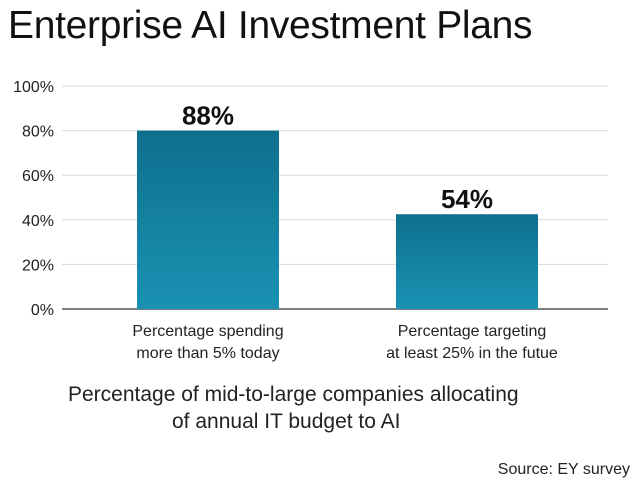 Image resolution: width=640 pixels, height=489 pixels. Describe the element at coordinates (467, 199) in the screenshot. I see `bar-value-label: 54%` at that location.